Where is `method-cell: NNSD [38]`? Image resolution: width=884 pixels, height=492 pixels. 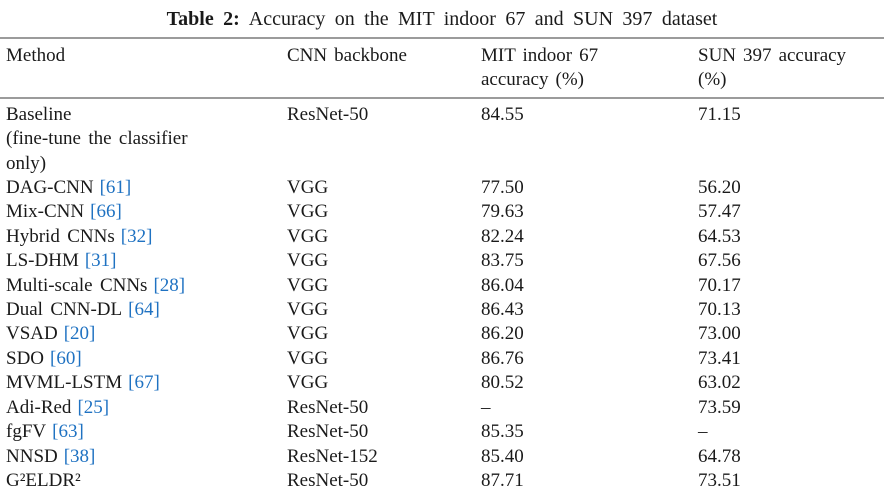
method-cell: NNSD [38] is located at coordinates (143, 457).